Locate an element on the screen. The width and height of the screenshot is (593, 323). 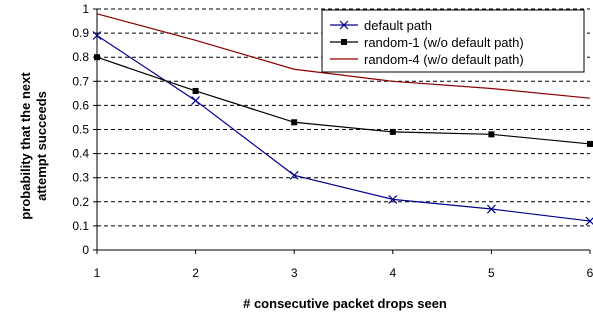
y-tick-labels: 0 0.1 0.2 0.3 0.4 0.5 0.6 0.7 0.8 0.9 1 is located at coordinates (80, 129).